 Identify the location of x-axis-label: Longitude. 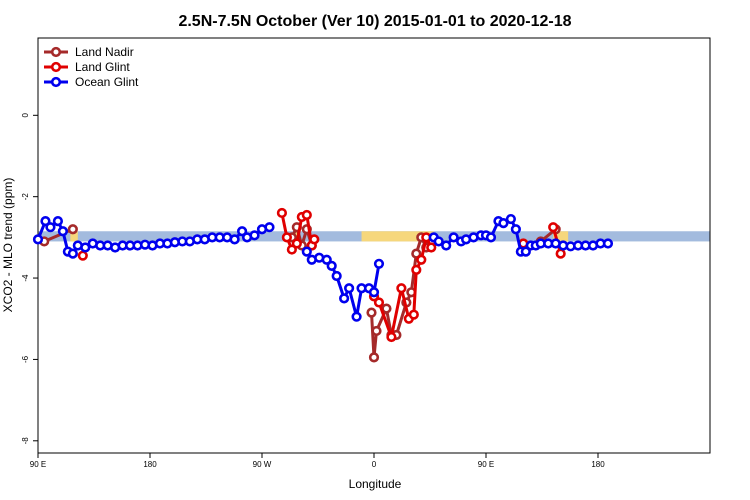
(375, 484).